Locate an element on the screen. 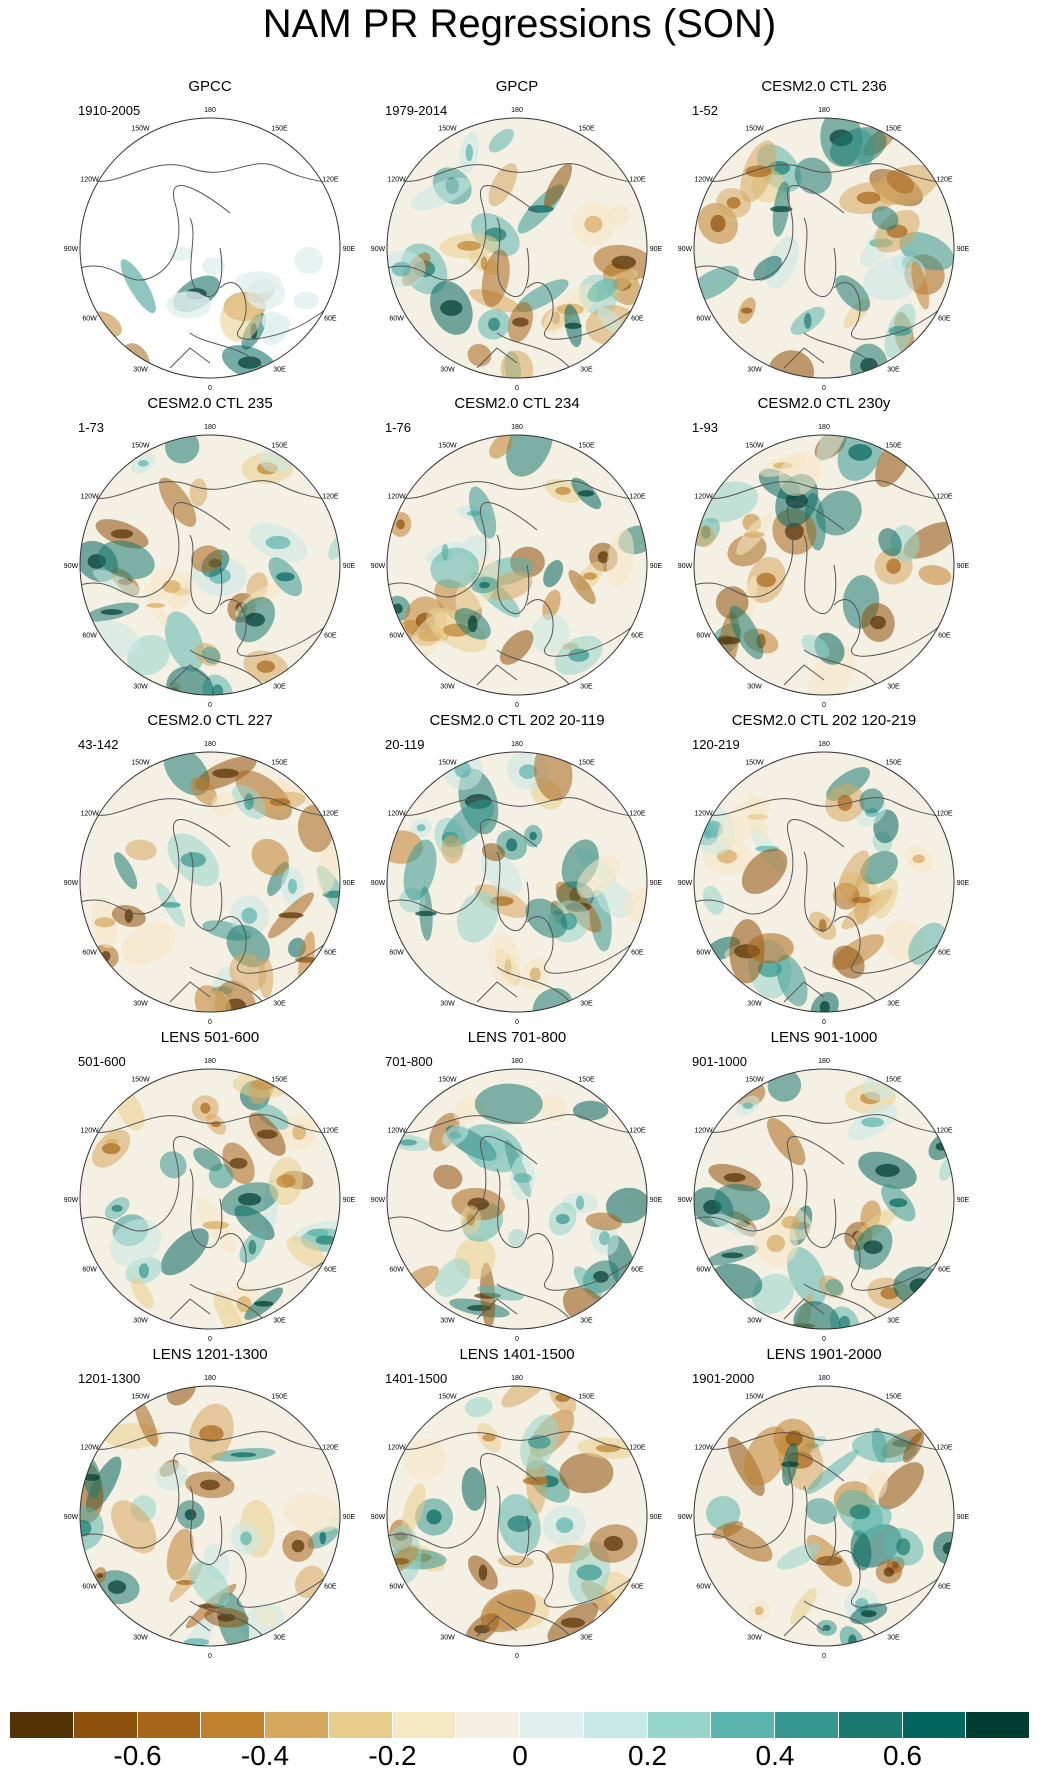 This screenshot has width=1039, height=1772. panel-period: 701-800 is located at coordinates (409, 1061).